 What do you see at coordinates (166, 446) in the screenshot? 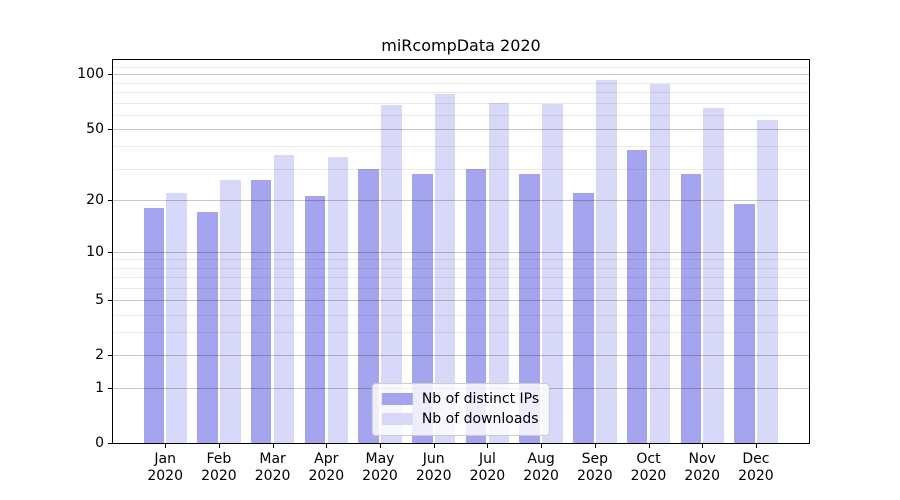
I see `x-tick-mark-jan` at bounding box center [166, 446].